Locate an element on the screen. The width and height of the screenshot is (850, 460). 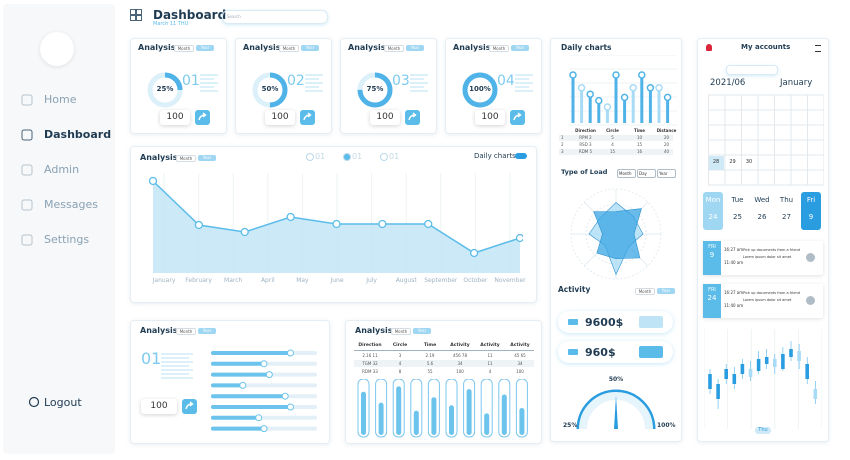
table-cell: 20 is located at coordinates (666, 144).